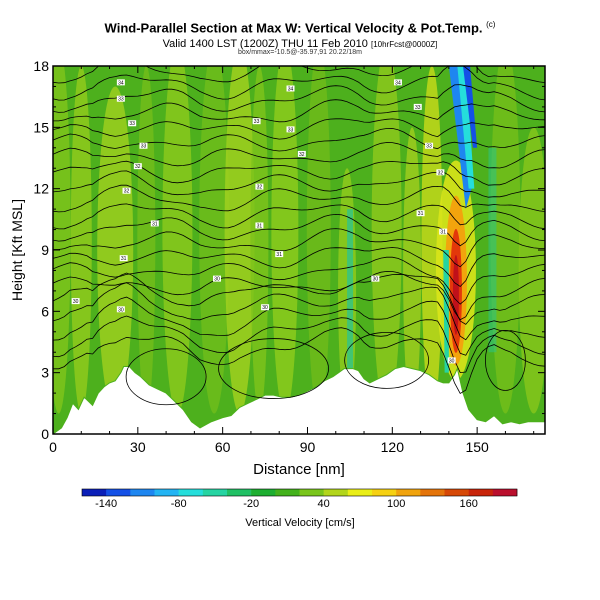  Describe the element at coordinates (41, 66) in the screenshot. I see `y-tick-label: 18` at that location.